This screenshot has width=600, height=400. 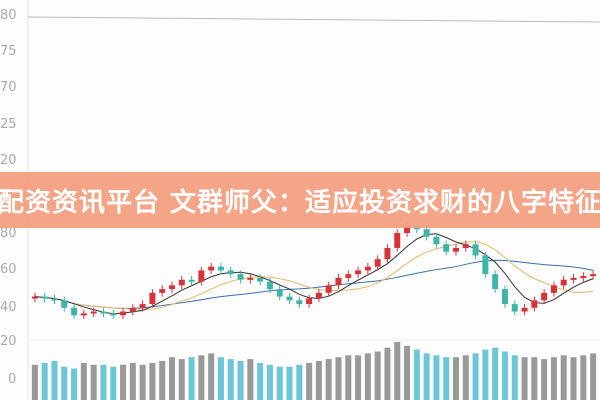 What do you see at coordinates (8, 233) in the screenshot?
I see `price-tick-label: 80` at bounding box center [8, 233].